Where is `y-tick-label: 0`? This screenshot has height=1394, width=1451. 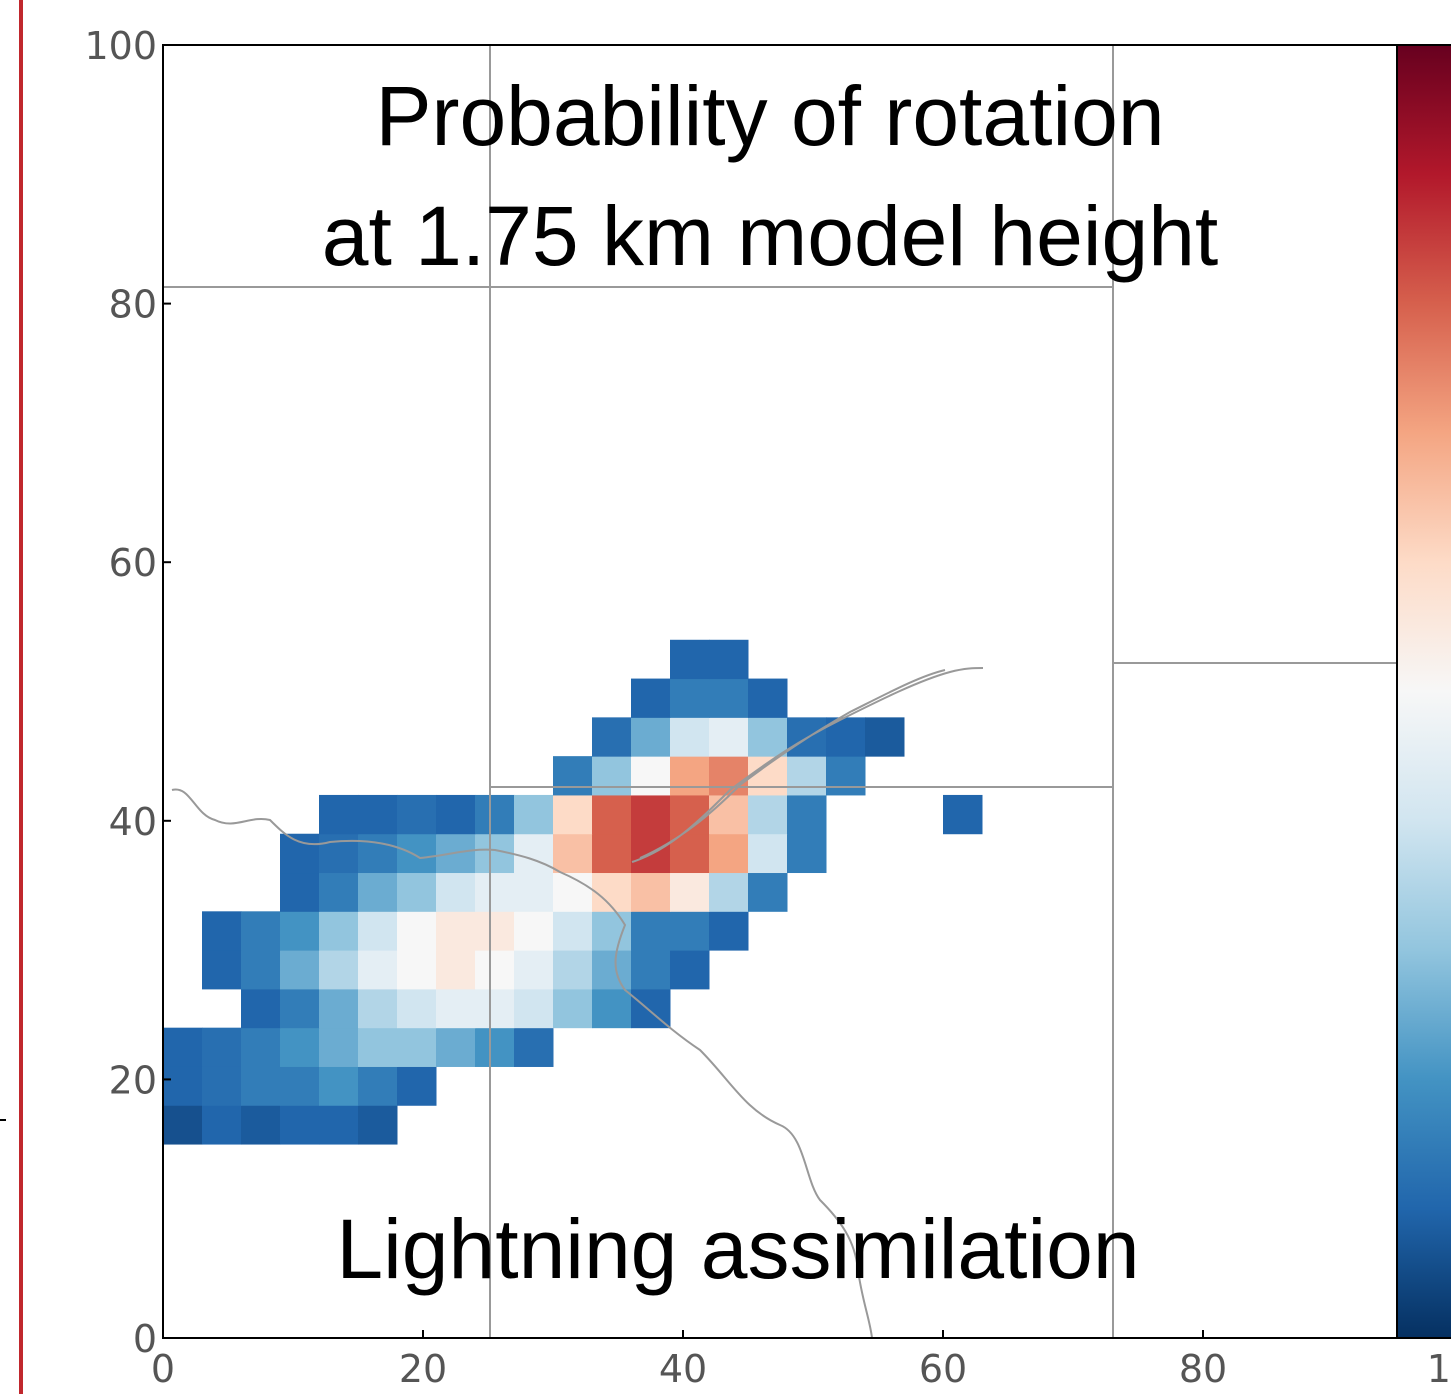
y-tick-label: 0 is located at coordinates (145, 1339).